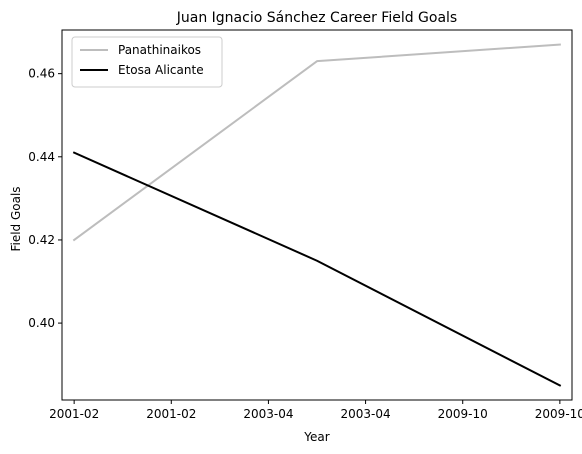 Image resolution: width=582 pixels, height=454 pixels. What do you see at coordinates (41, 323) in the screenshot?
I see `y-tick-label: 0.40` at bounding box center [41, 323].